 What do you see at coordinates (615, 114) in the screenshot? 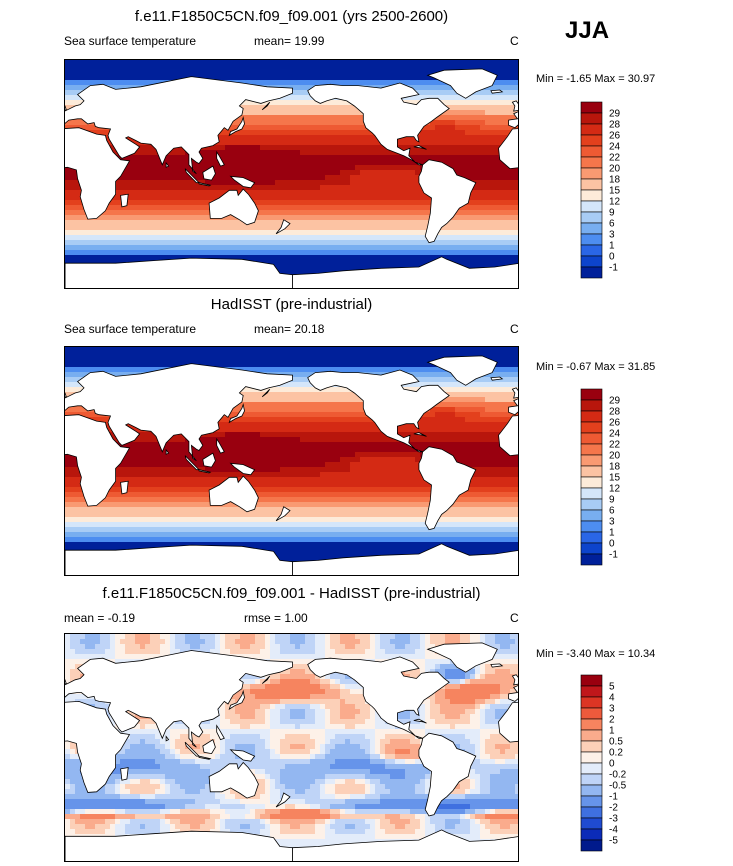
I see `colorbar-tick-label: 29` at bounding box center [615, 114].